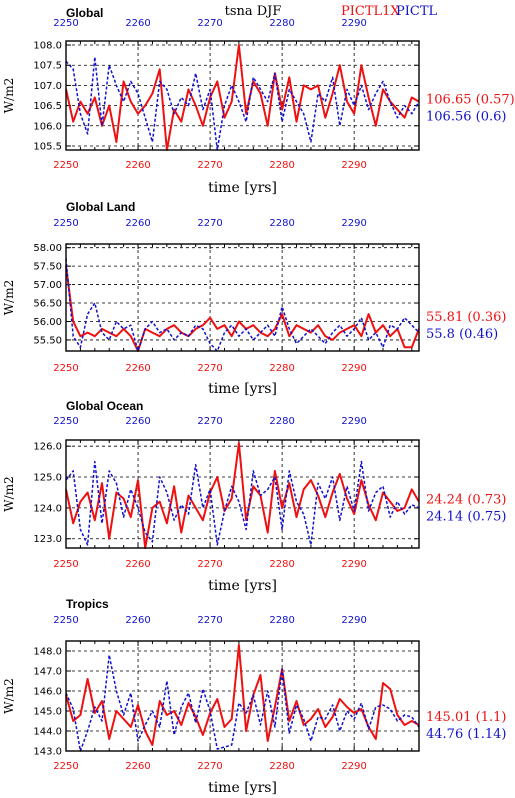 The height and width of the screenshot is (798, 515). I want to click on y-tick-label: 107.5, so click(47, 66).